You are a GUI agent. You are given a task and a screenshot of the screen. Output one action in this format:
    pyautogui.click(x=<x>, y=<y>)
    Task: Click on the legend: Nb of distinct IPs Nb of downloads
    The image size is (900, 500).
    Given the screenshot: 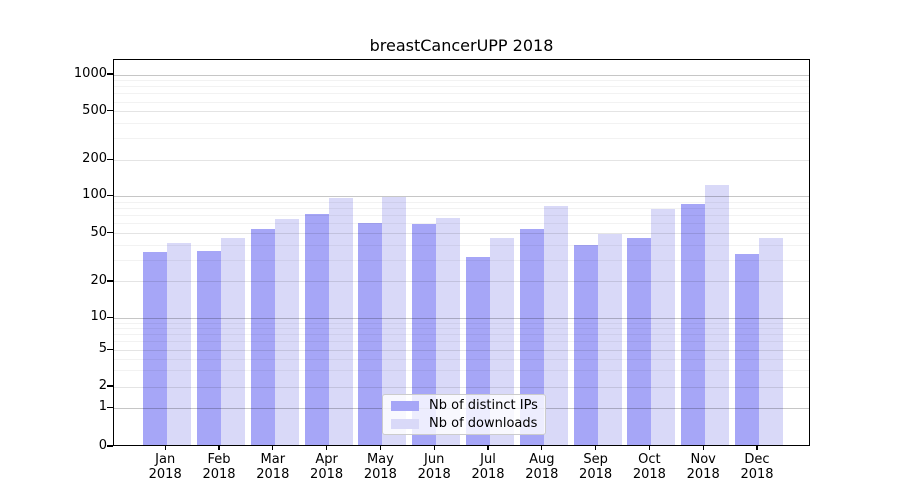 What is the action you would take?
    pyautogui.click(x=464, y=414)
    